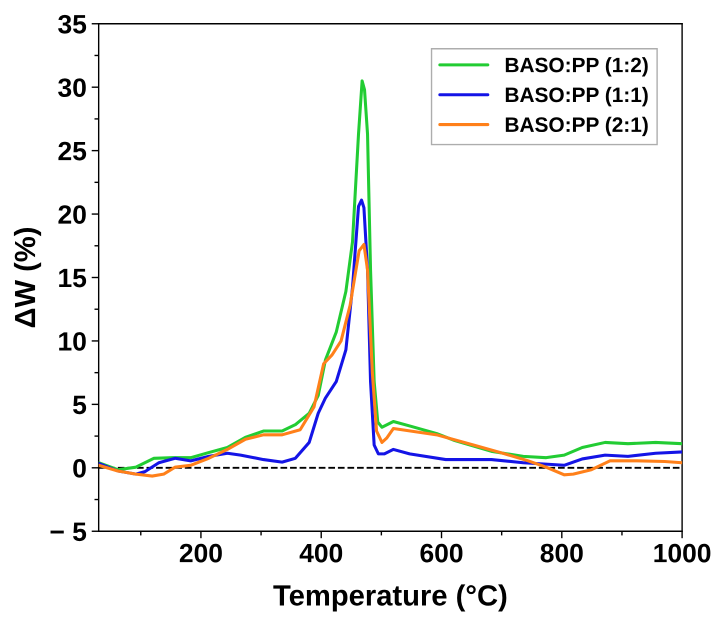  What do you see at coordinates (682, 553) in the screenshot?
I see `x-tick-label: 1000` at bounding box center [682, 553].